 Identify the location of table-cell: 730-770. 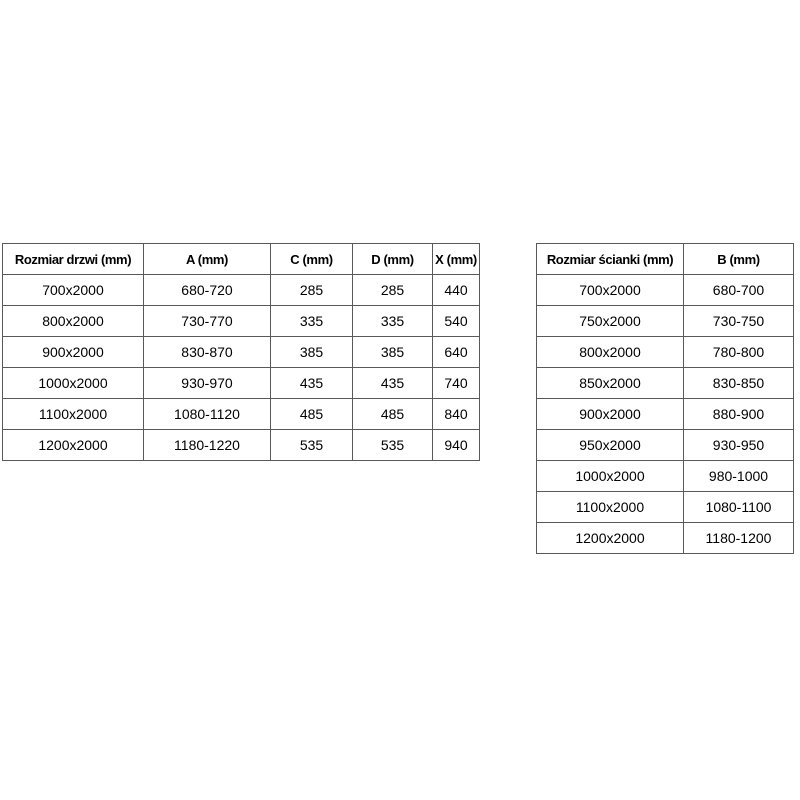
(207, 321).